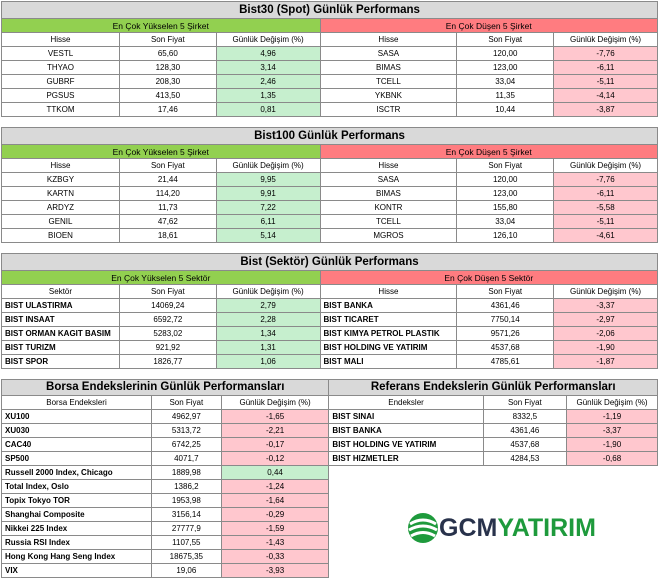 Image resolution: width=659 pixels, height=587 pixels. What do you see at coordinates (505, 109) in the screenshot?
I see `price: 10,44` at bounding box center [505, 109].